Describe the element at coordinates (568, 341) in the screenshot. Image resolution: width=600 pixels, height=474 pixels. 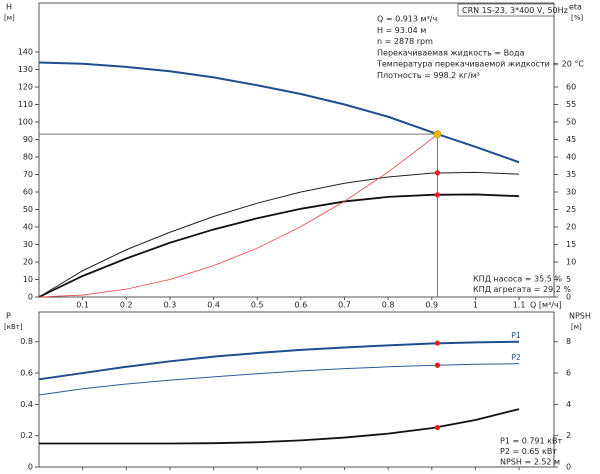
I see `y2-tick-label: 8` at that location.